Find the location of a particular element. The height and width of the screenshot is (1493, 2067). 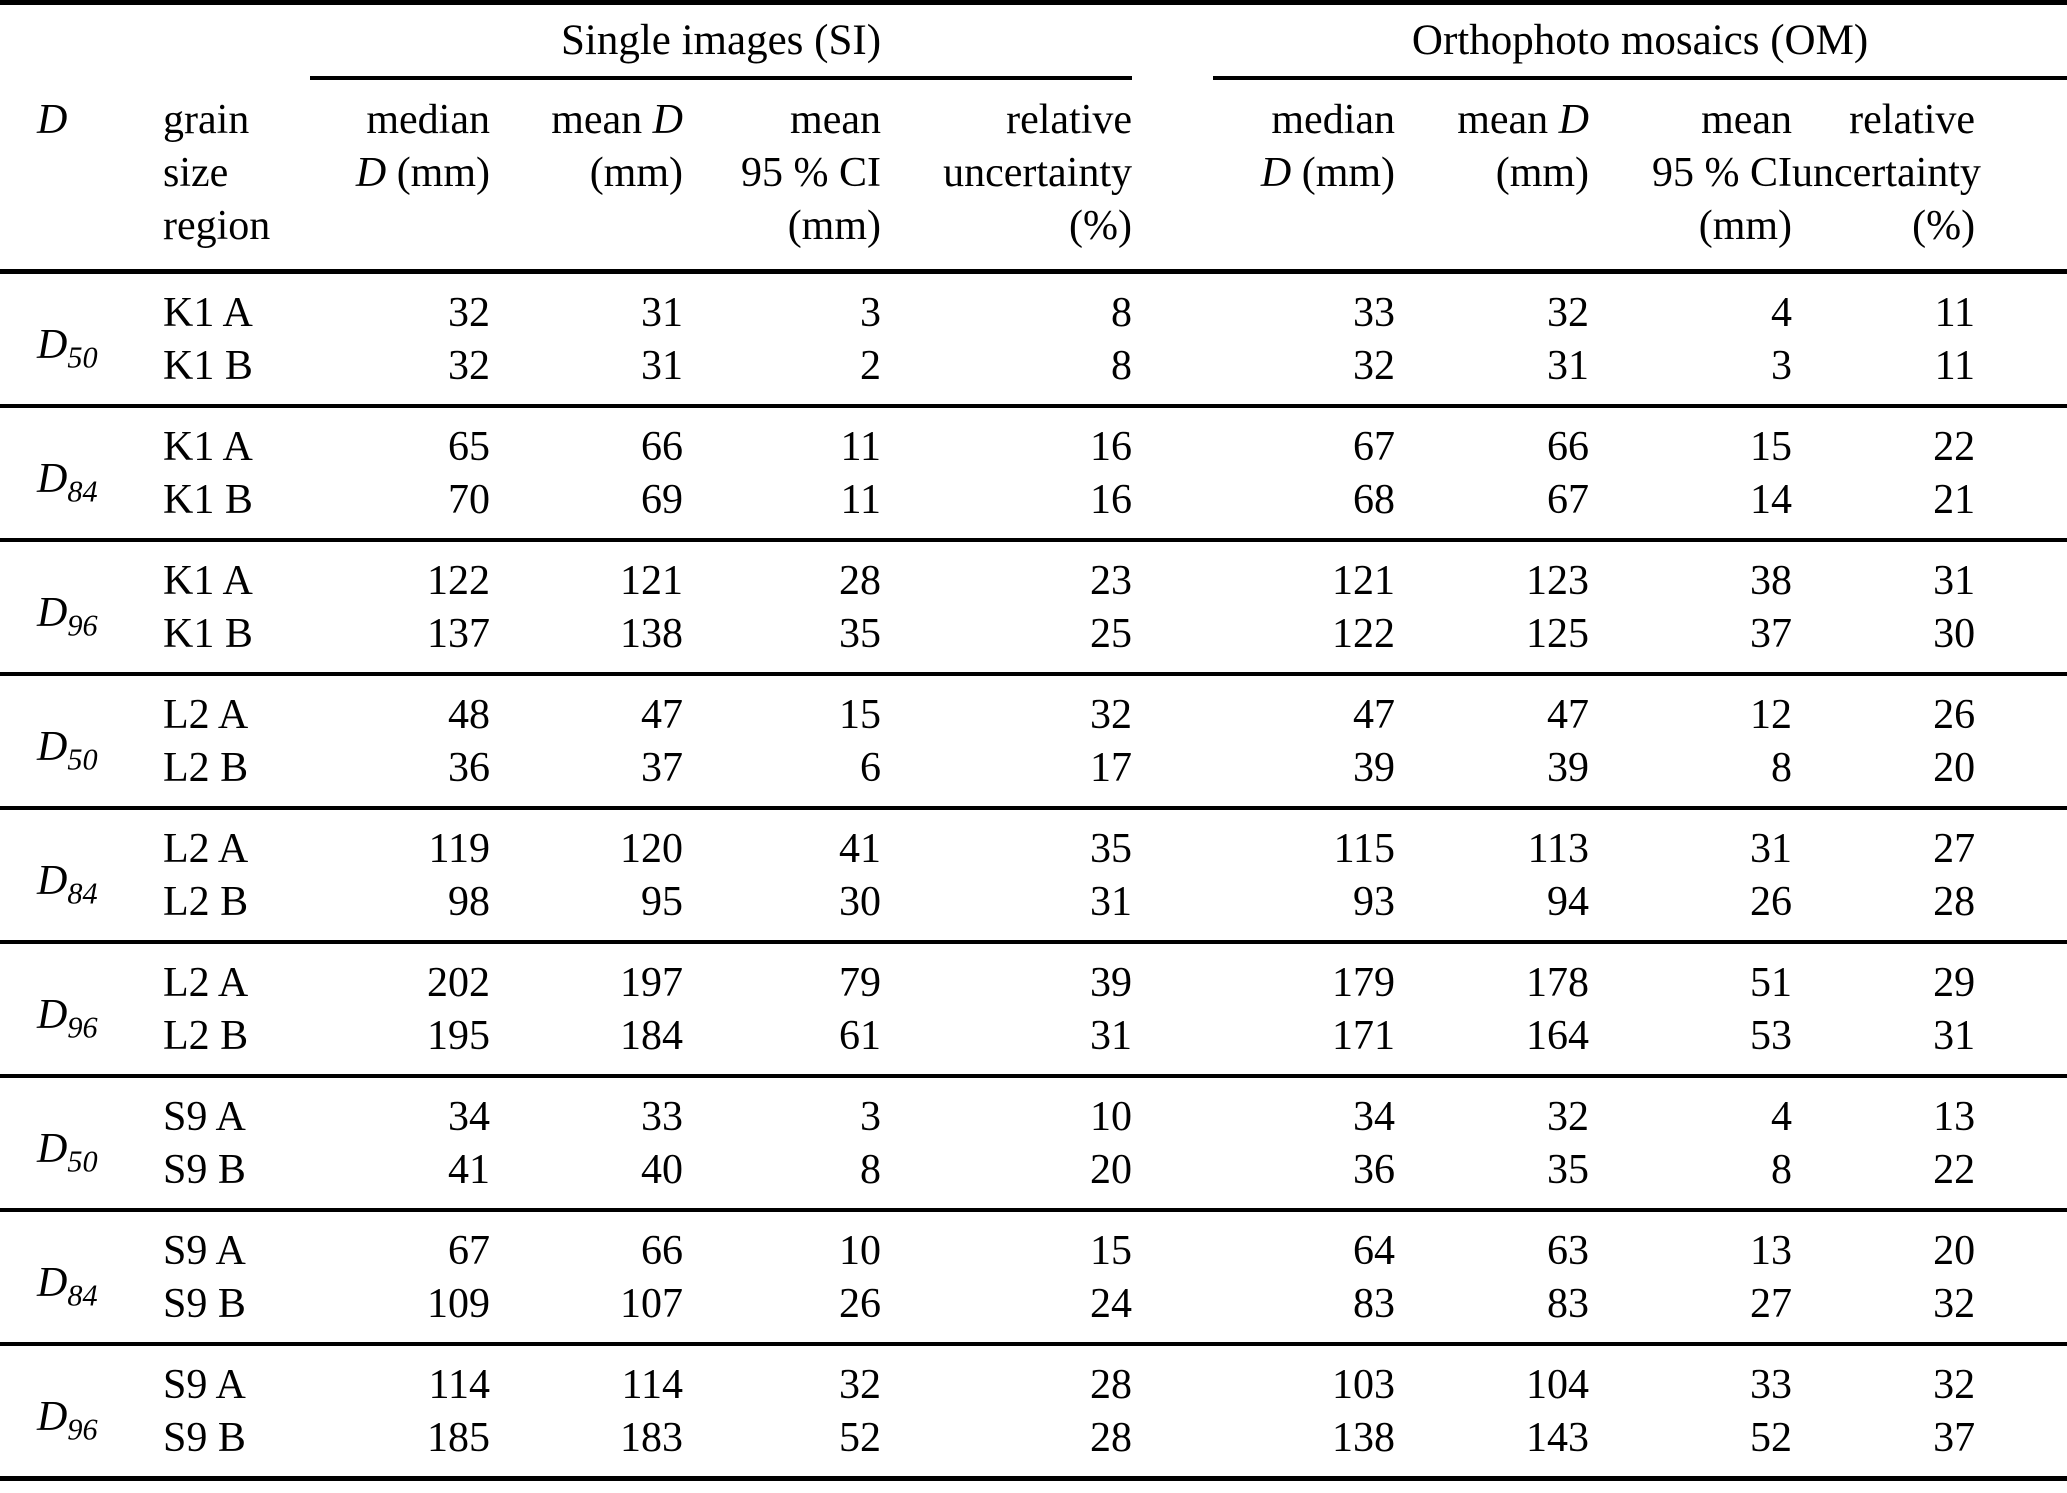

region-header-line: size is located at coordinates (196, 173).